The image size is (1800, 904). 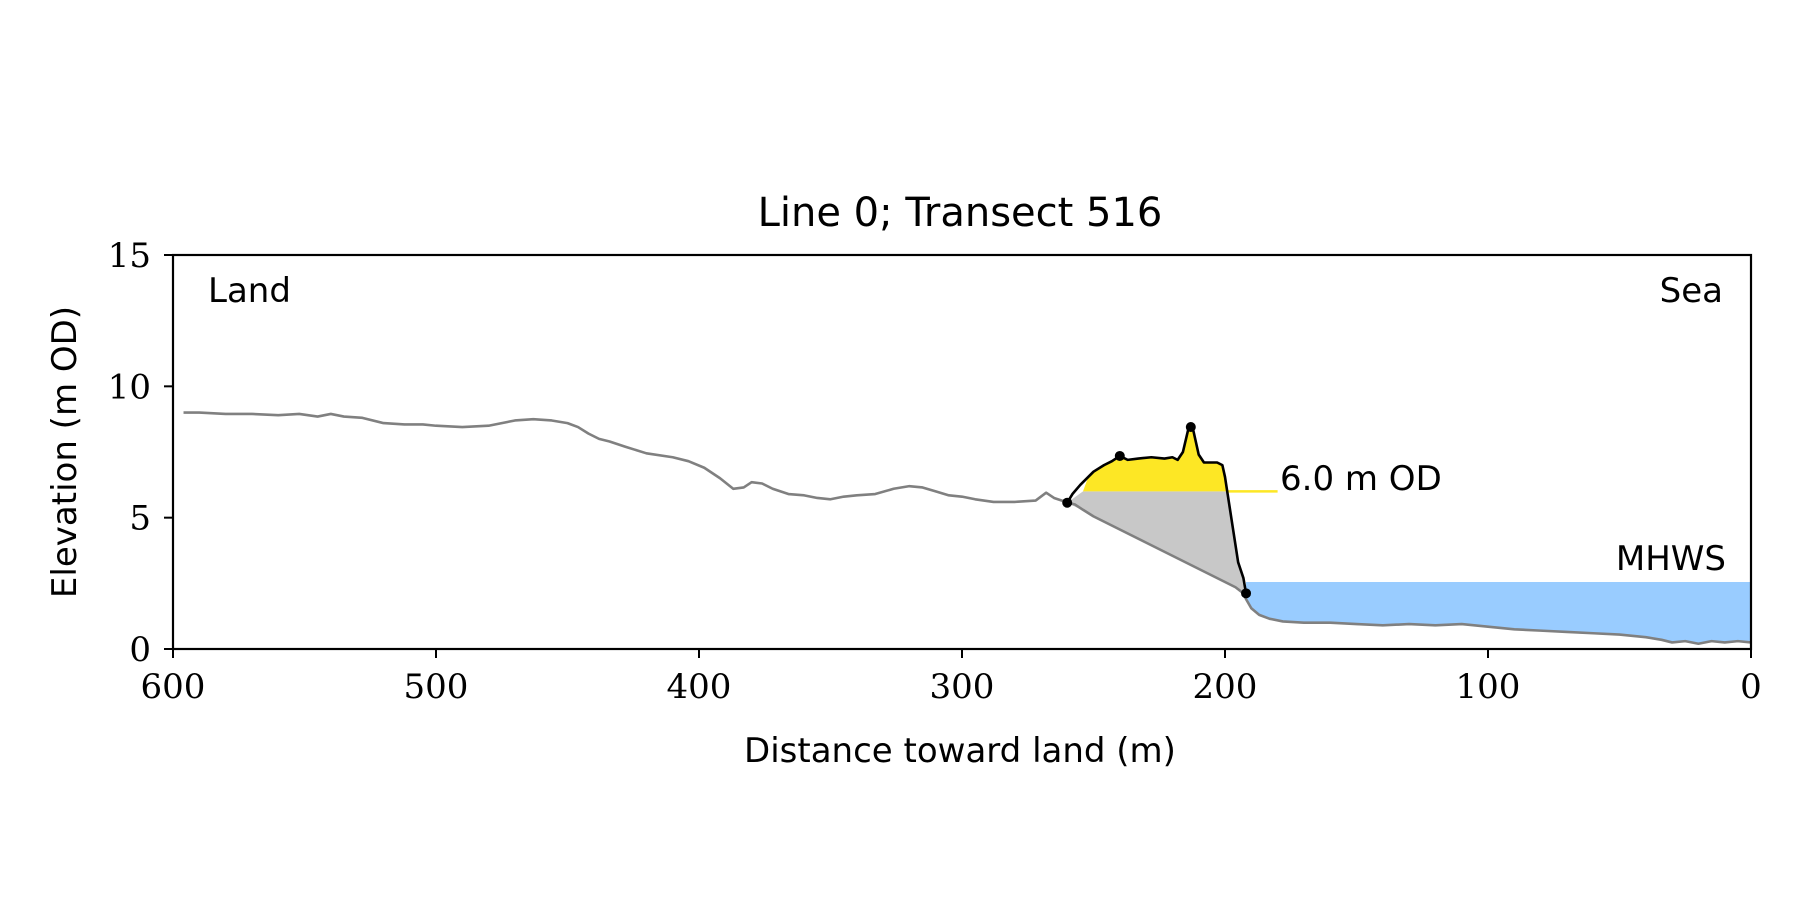 What do you see at coordinates (249, 291) in the screenshot?
I see `land-label: Land` at bounding box center [249, 291].